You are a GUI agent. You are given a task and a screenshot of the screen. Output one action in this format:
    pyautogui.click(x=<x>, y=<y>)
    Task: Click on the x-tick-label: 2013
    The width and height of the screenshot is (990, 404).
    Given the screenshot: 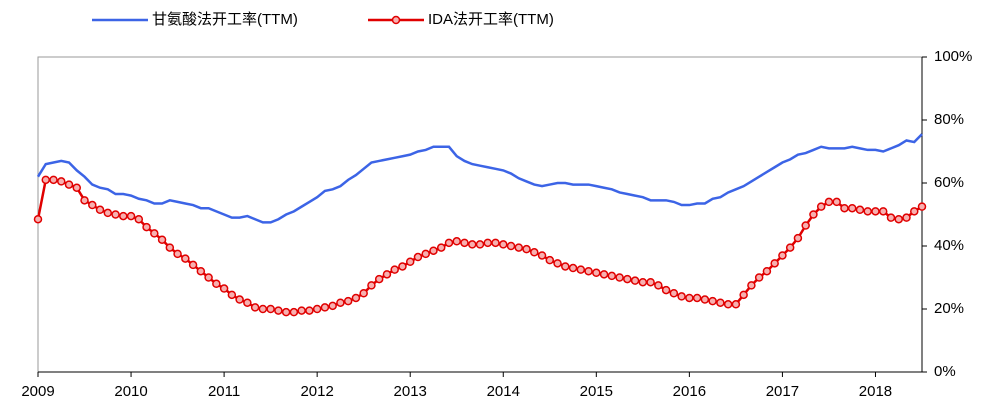 What is the action you would take?
    pyautogui.click(x=410, y=391)
    